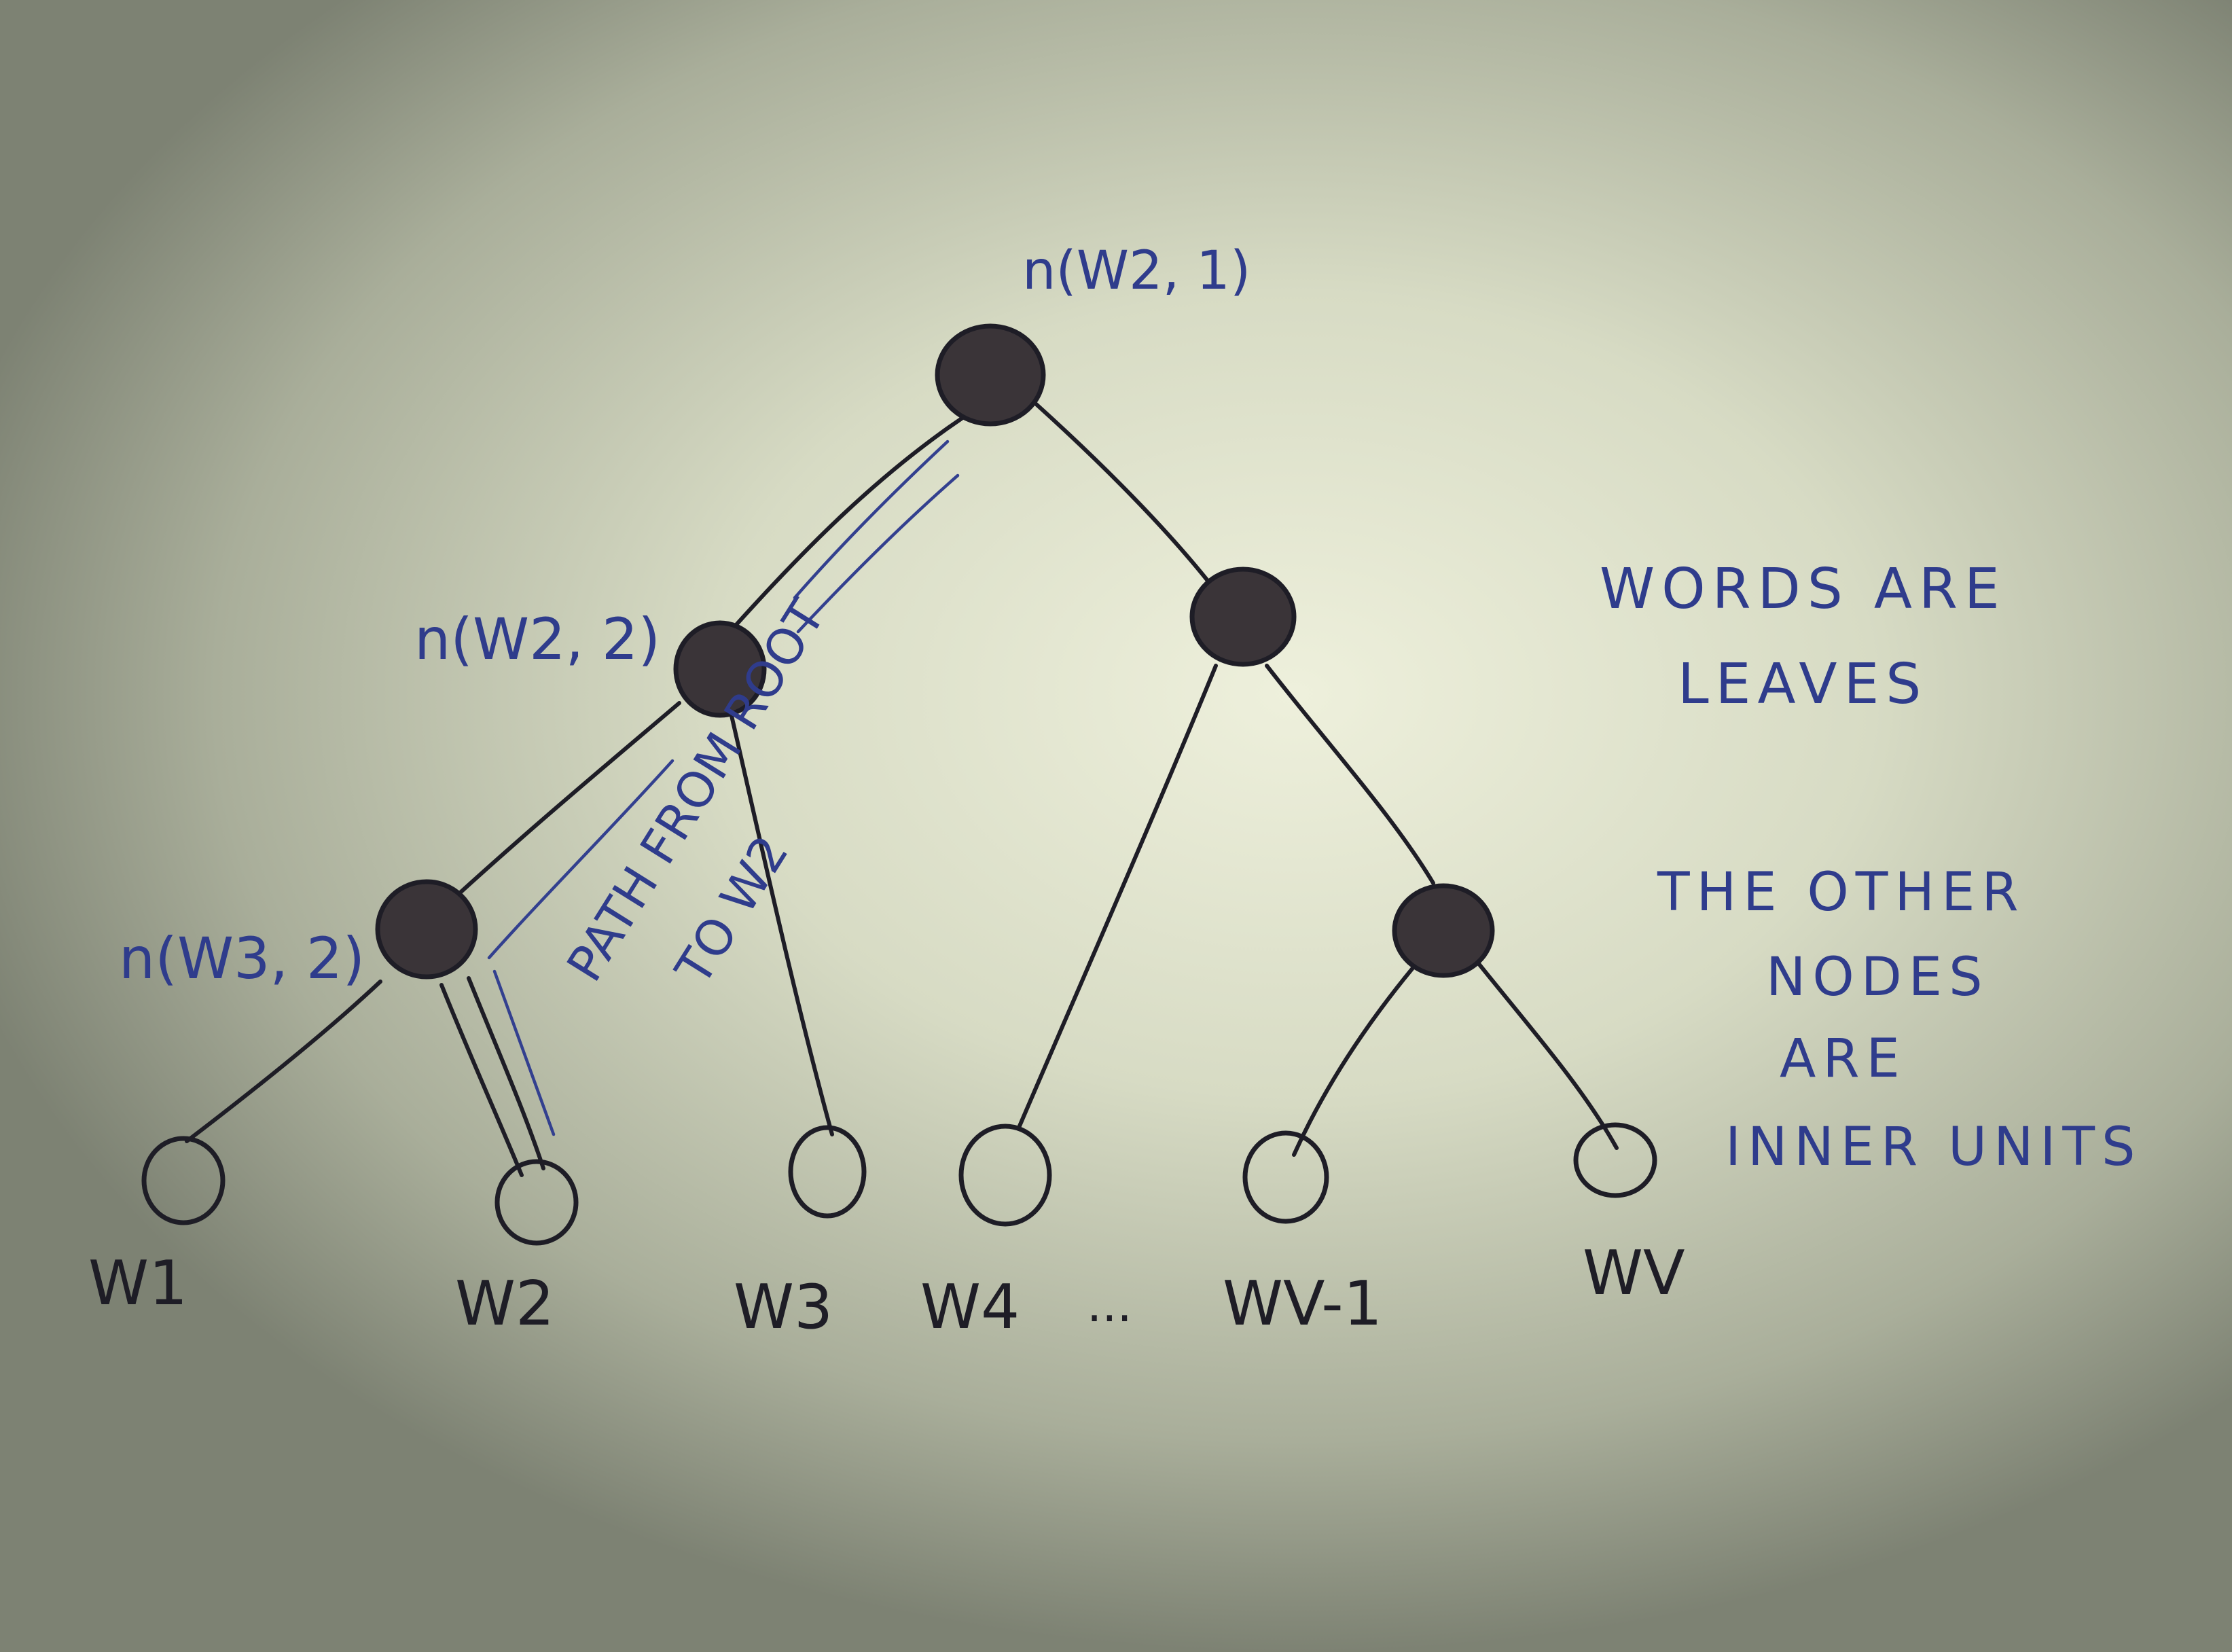 The image size is (2232, 1652). What do you see at coordinates (1803, 684) in the screenshot?
I see `note1-line2: LEAVES` at bounding box center [1803, 684].